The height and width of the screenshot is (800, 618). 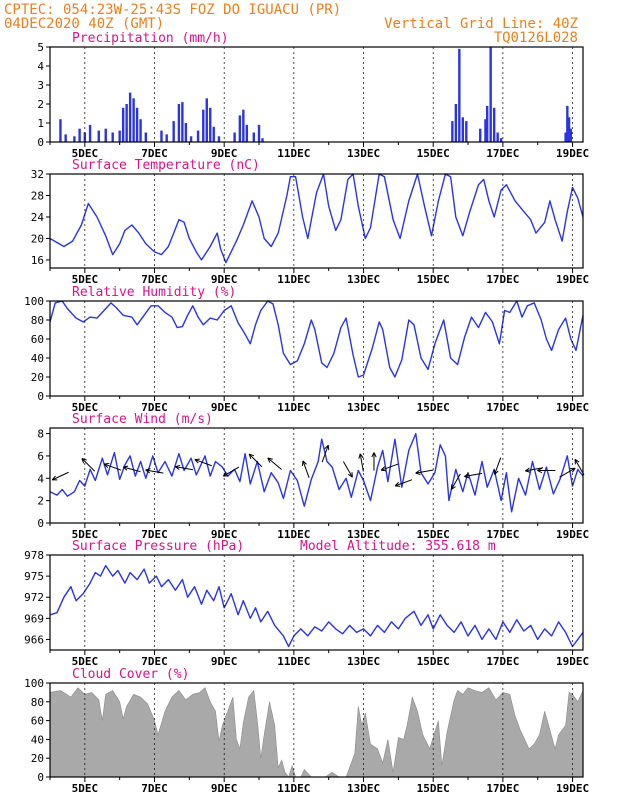 What do you see at coordinates (398, 546) in the screenshot?
I see `pressure-annotation: Model Altitude: 355.618 m` at bounding box center [398, 546].